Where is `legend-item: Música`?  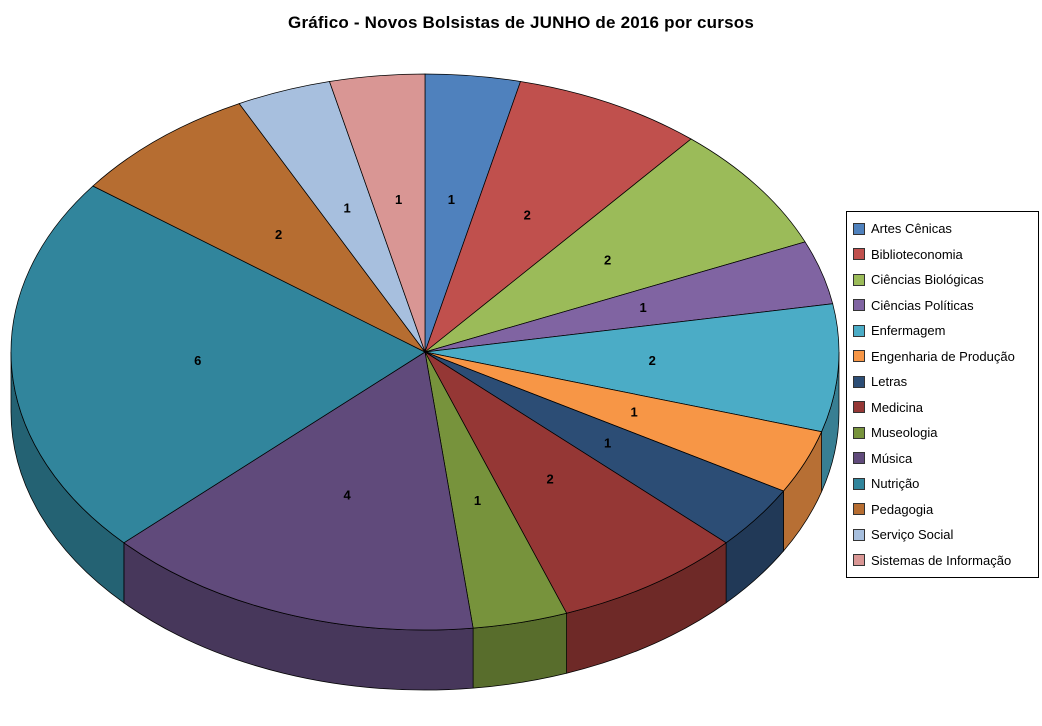 legend-item: Música is located at coordinates (942, 459).